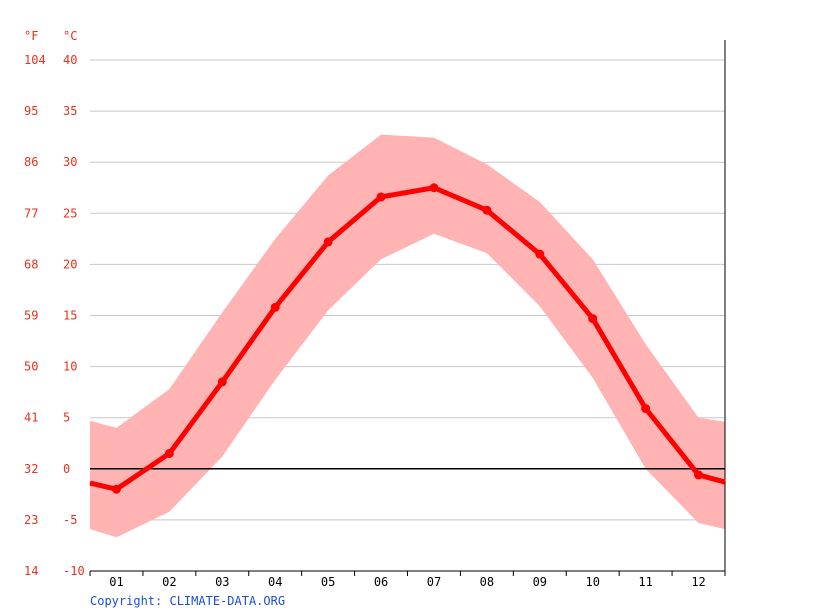  I want to click on y-tick-label-fahrenheit: 59, so click(31, 316).